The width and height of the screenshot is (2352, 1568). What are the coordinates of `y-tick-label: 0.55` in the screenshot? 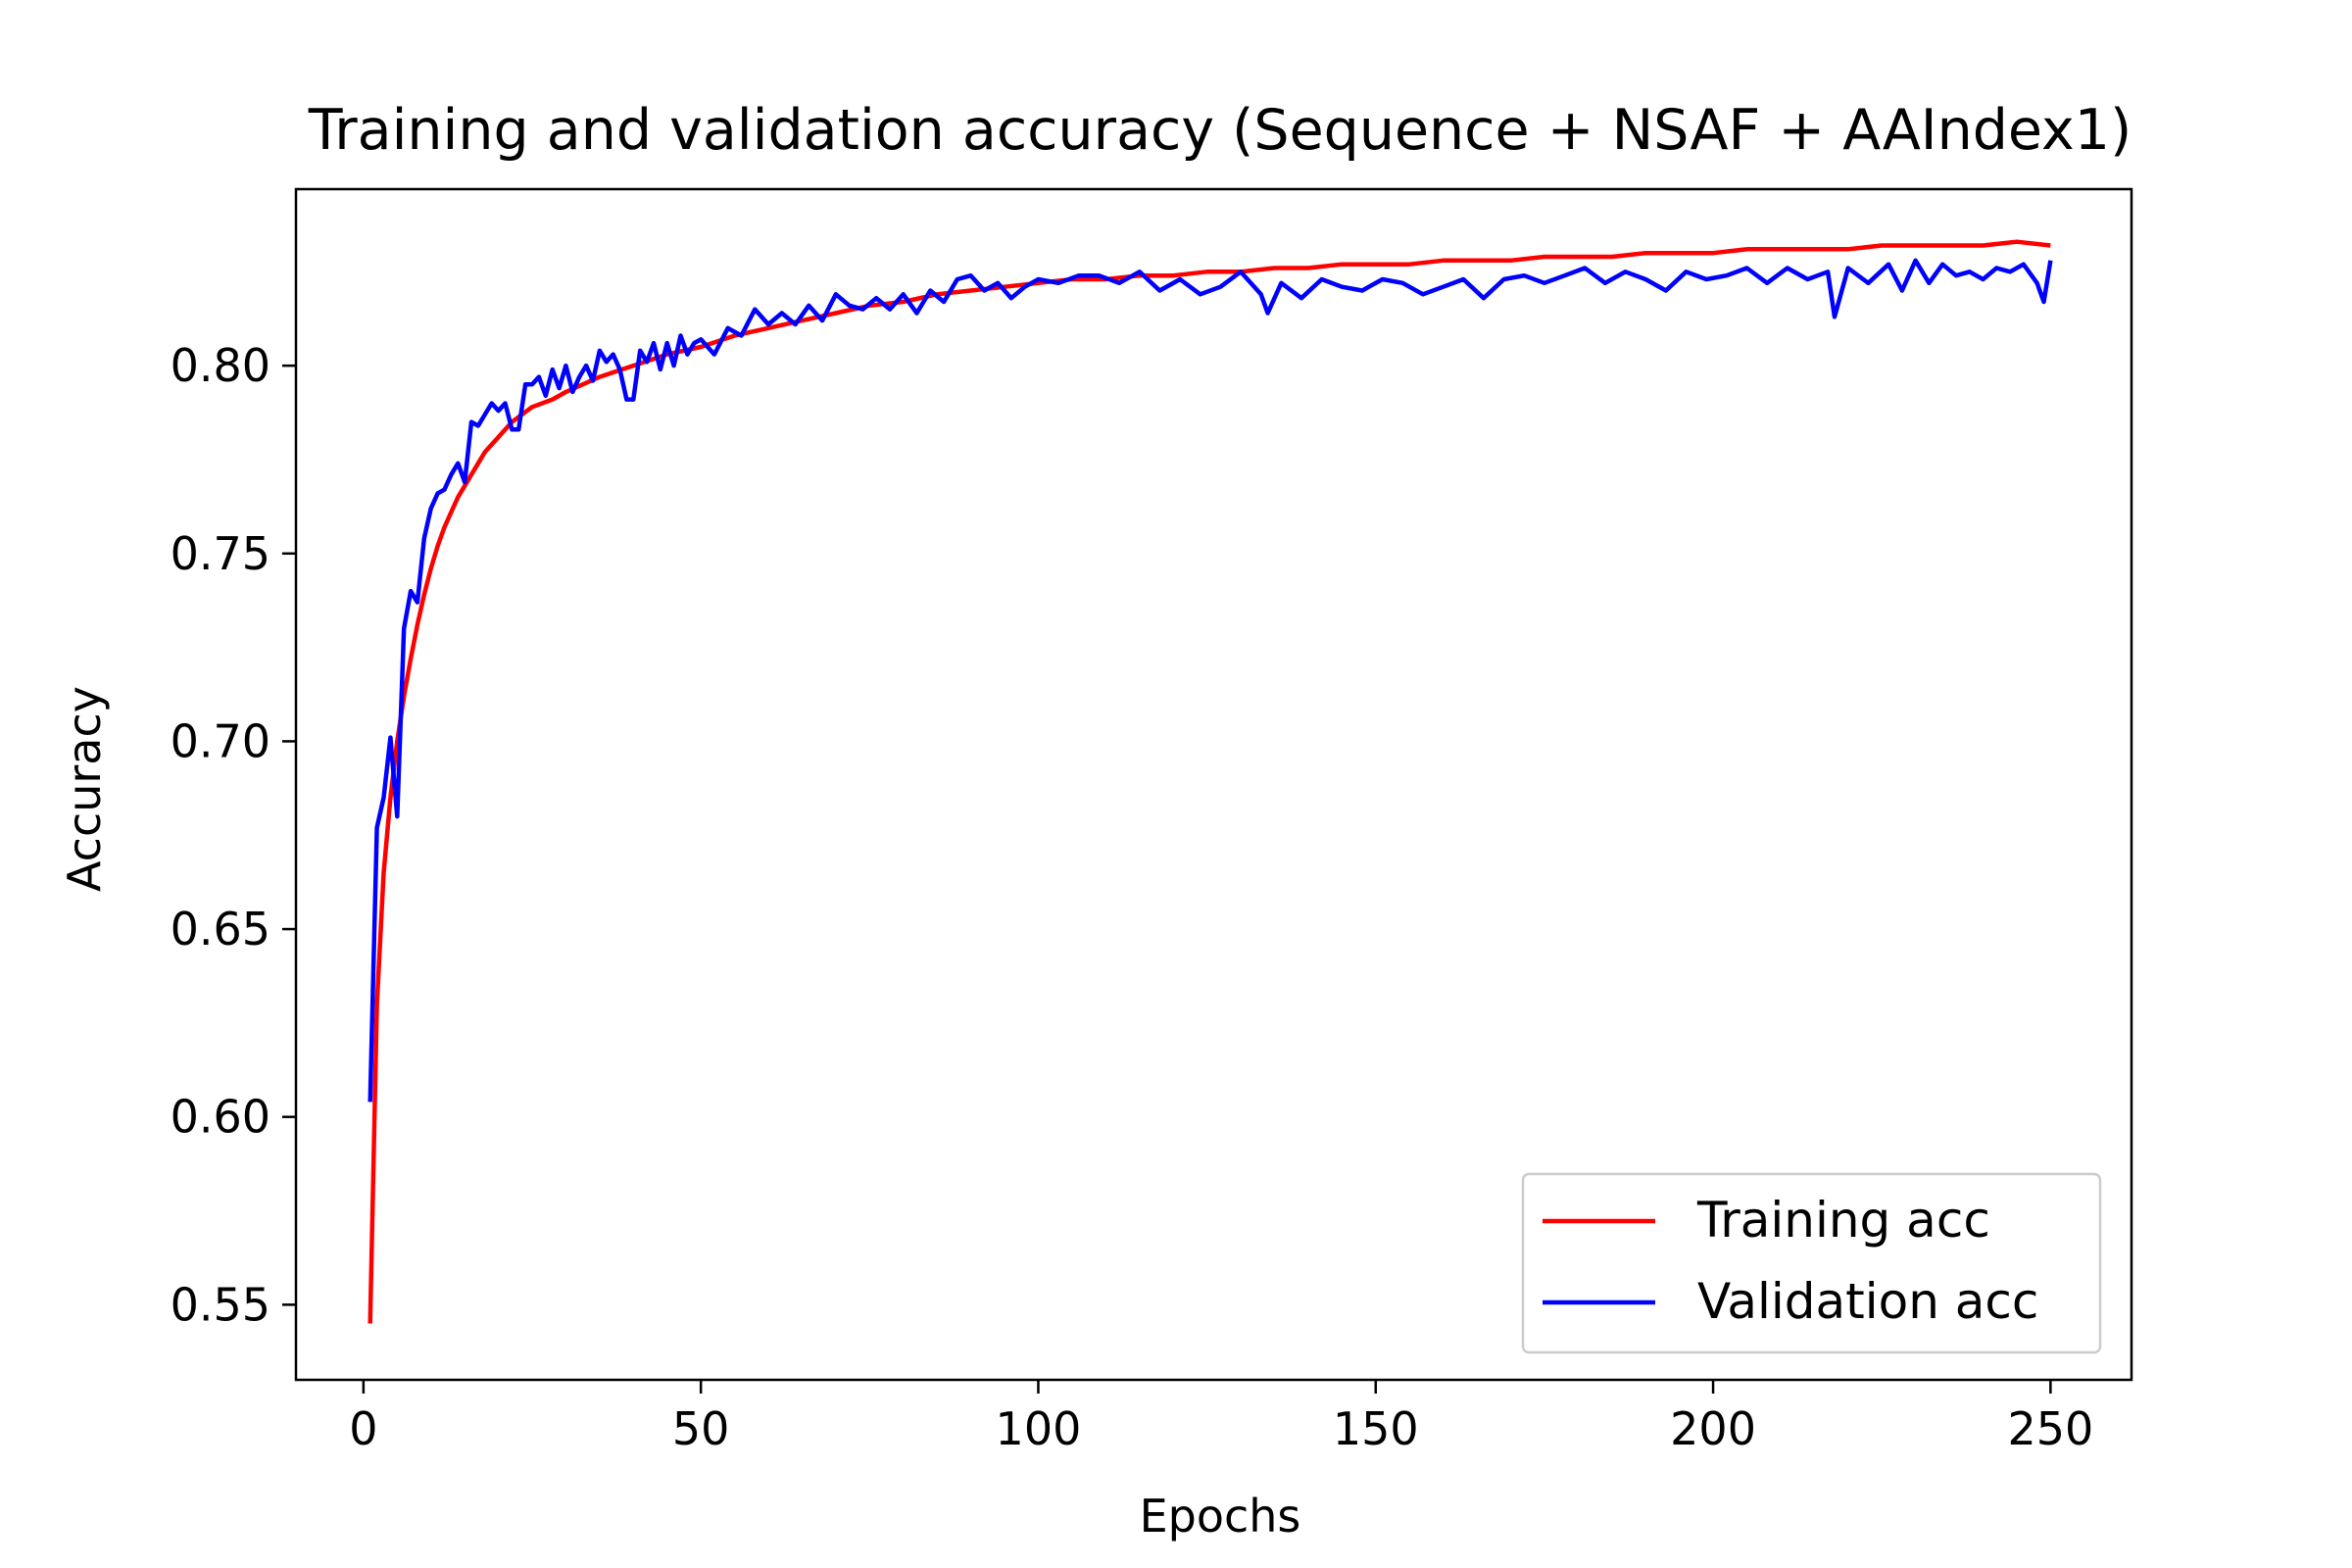 It's located at (220, 1304).